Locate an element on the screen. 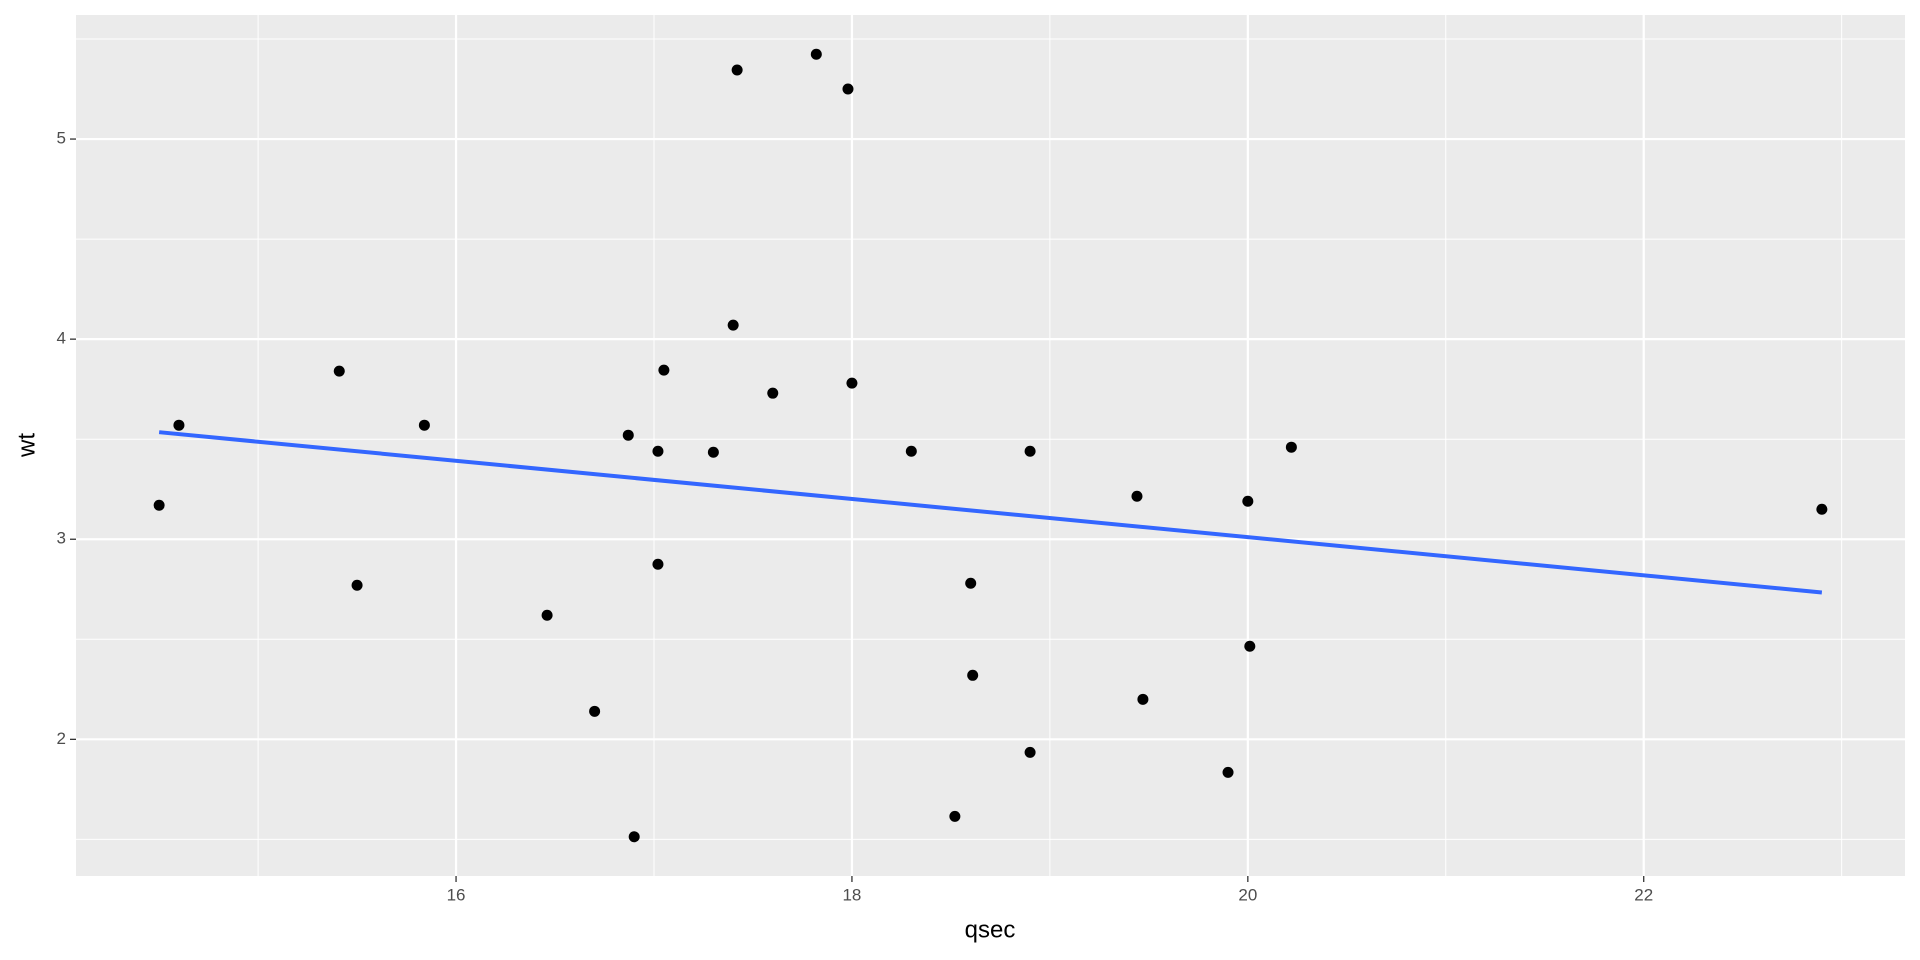 The width and height of the screenshot is (1920, 960). x-tick-label: 18 is located at coordinates (851, 894).